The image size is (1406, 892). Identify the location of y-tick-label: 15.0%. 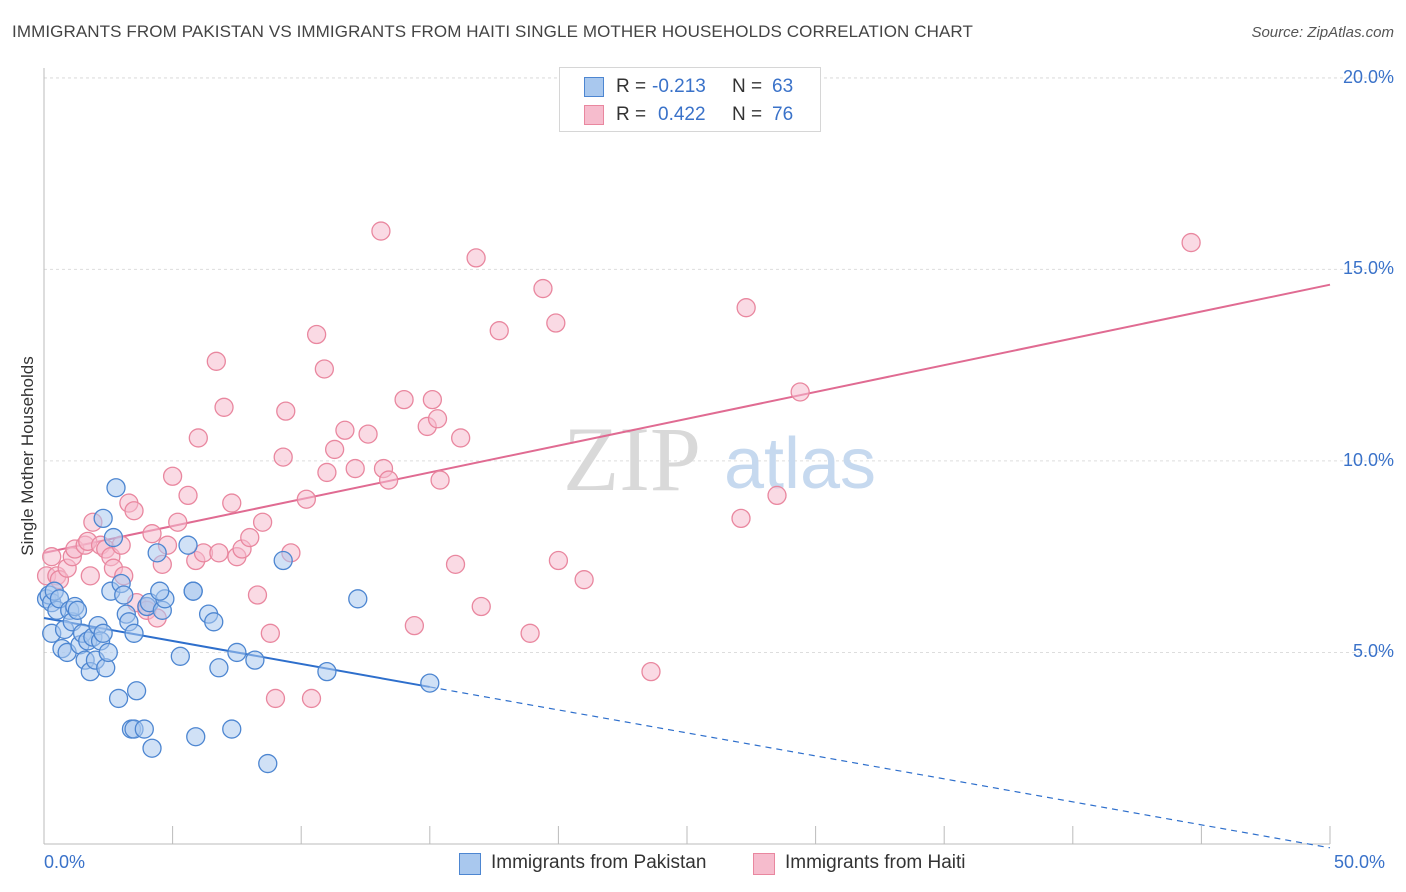
(1368, 268).